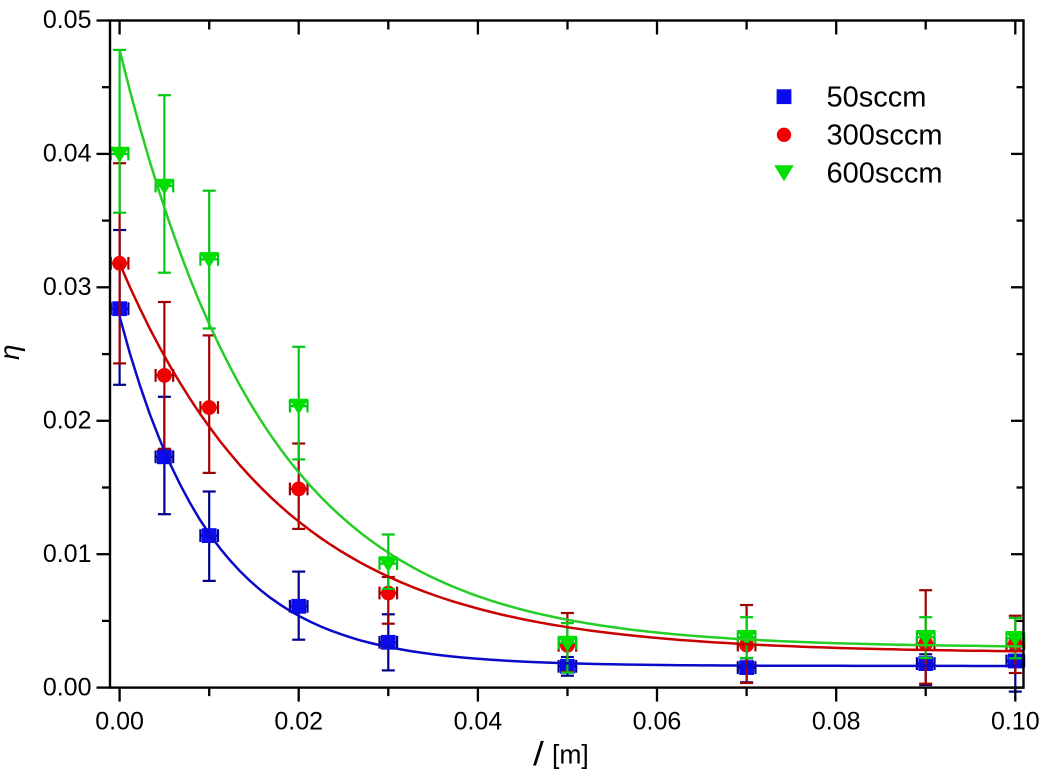 The image size is (1048, 776). Describe the element at coordinates (836, 722) in the screenshot. I see `svg-text: 0.08` at that location.